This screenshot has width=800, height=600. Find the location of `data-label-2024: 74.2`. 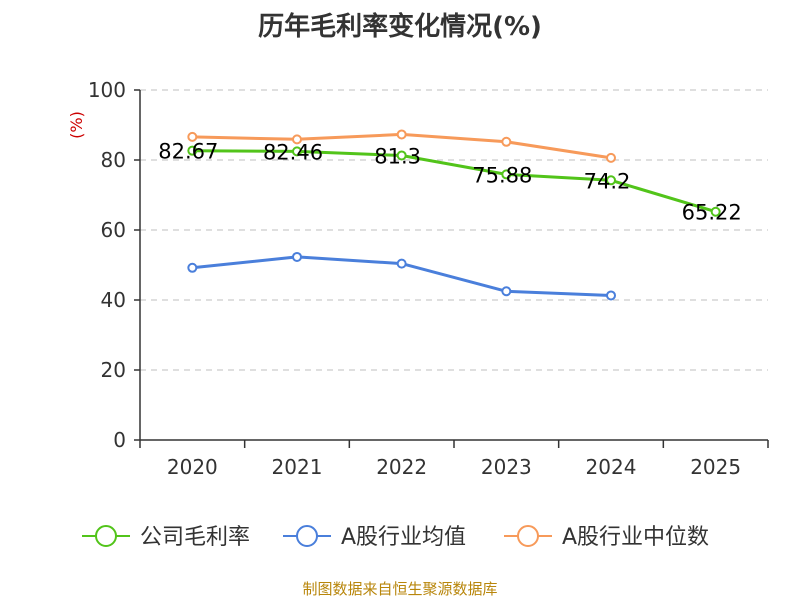

data-label-2024: 74.2 is located at coordinates (607, 181).